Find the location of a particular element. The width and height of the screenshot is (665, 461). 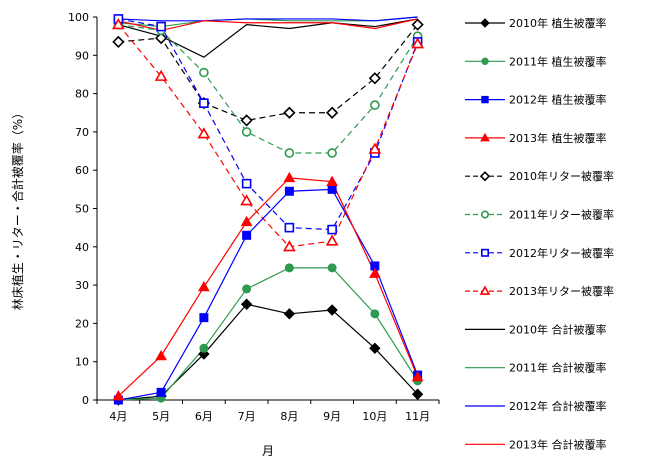

y-tick-label: 80 is located at coordinates (82, 94).